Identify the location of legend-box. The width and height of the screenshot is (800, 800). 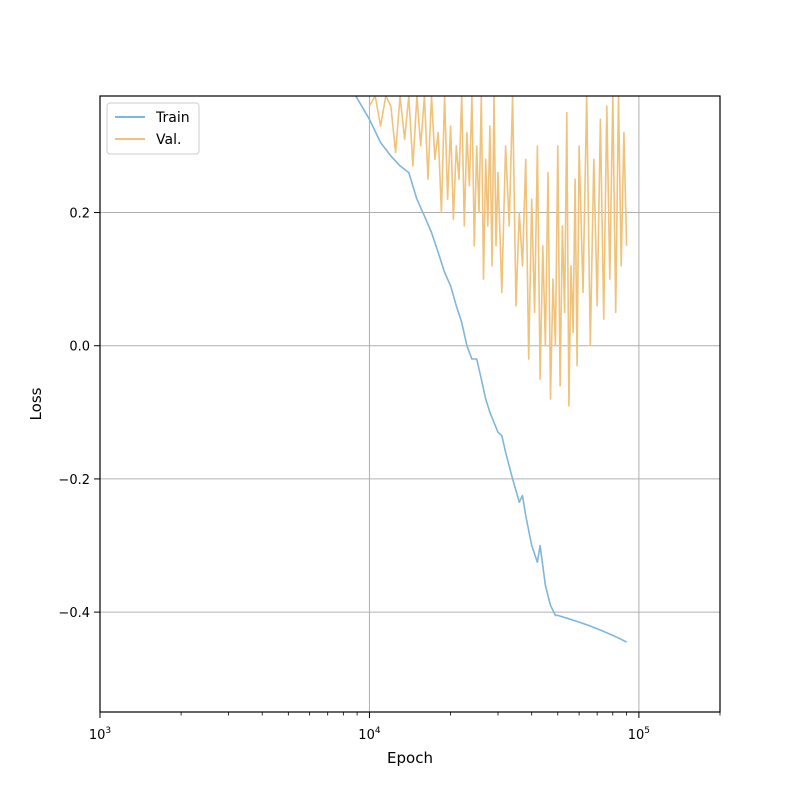
(153, 128).